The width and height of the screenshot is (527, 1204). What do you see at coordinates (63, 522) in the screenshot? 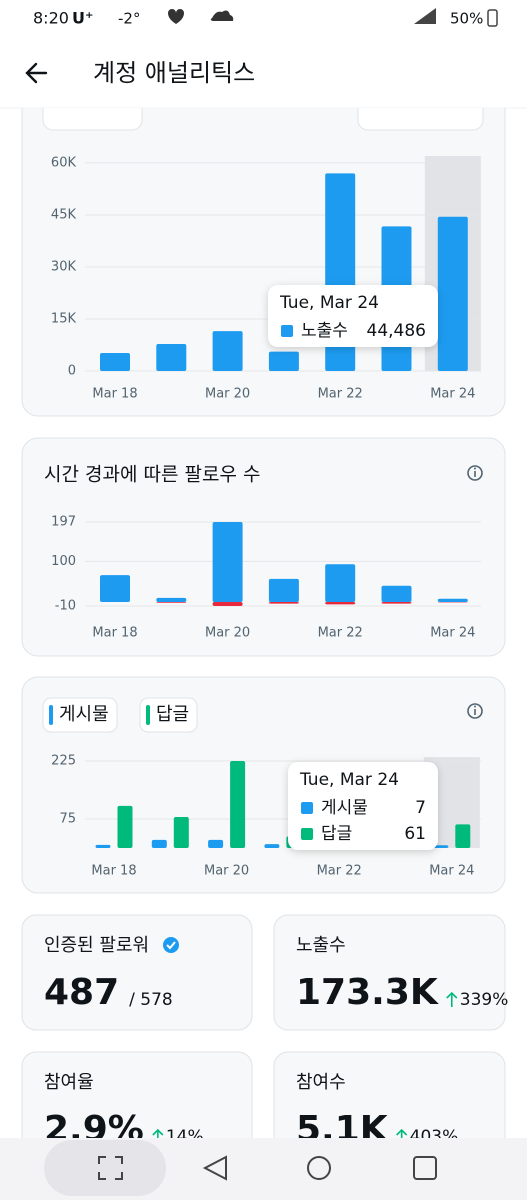
I see `y-tick-label: 197` at bounding box center [63, 522].